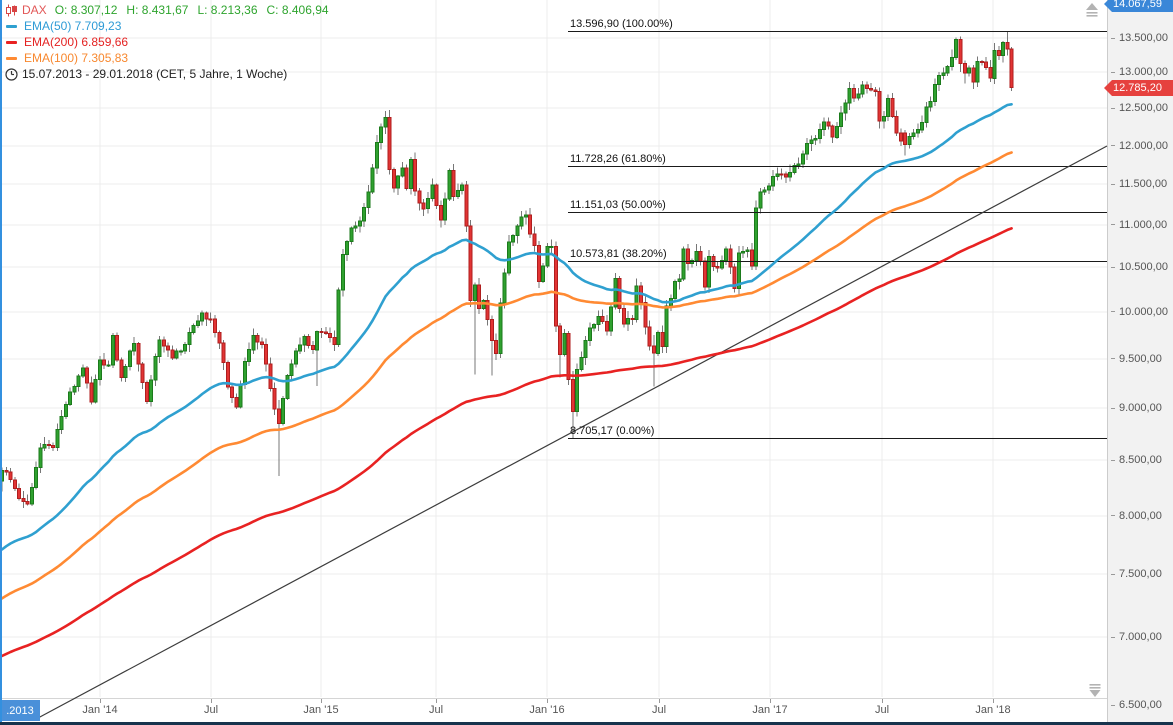 The width and height of the screenshot is (1173, 725). What do you see at coordinates (1095, 693) in the screenshot?
I see `scroll-down-button` at bounding box center [1095, 693].